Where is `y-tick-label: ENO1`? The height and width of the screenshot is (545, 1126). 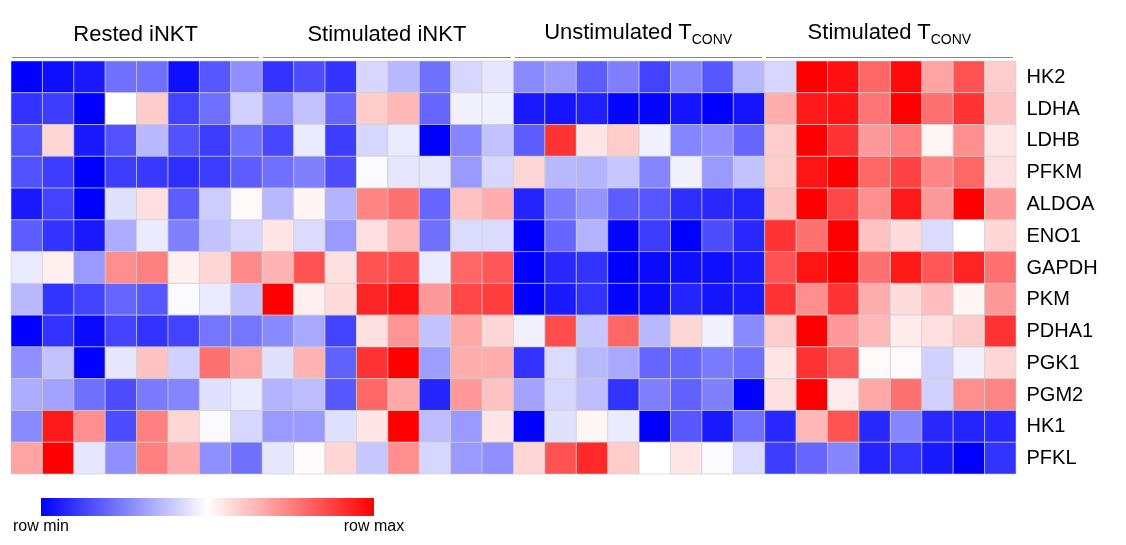
y-tick-label: ENO1 is located at coordinates (1053, 234).